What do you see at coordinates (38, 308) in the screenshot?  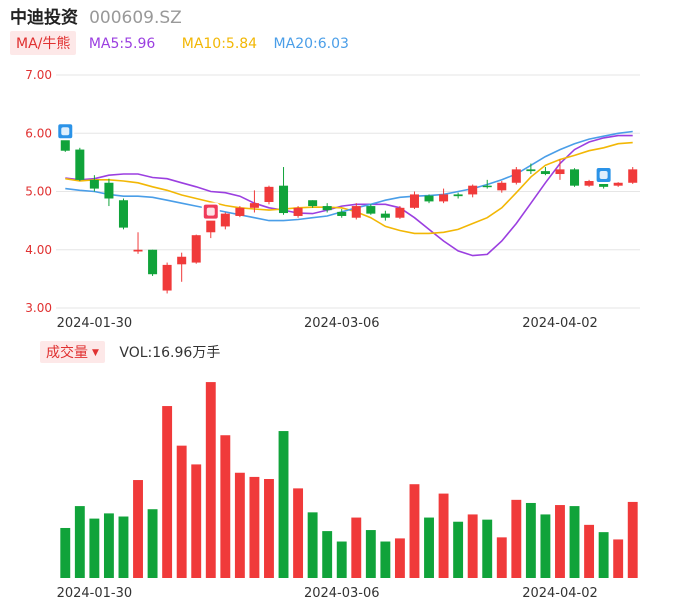 I see `y-tick-label: 3.00` at bounding box center [38, 308].